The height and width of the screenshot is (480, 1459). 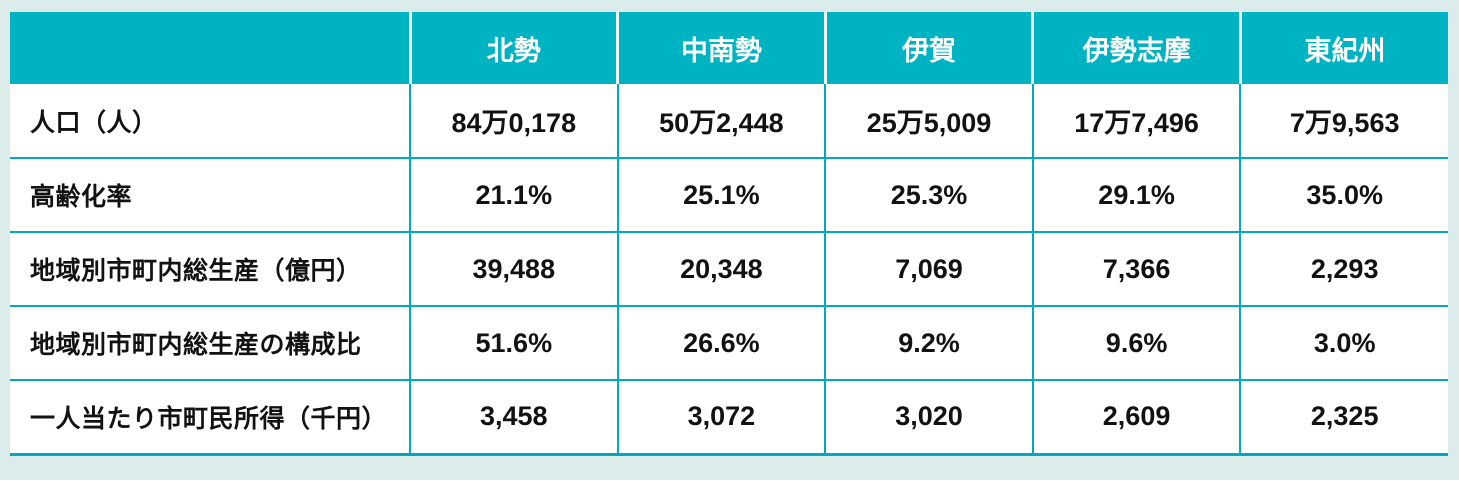 What do you see at coordinates (721, 268) in the screenshot?
I see `table-cell: 20,348` at bounding box center [721, 268].